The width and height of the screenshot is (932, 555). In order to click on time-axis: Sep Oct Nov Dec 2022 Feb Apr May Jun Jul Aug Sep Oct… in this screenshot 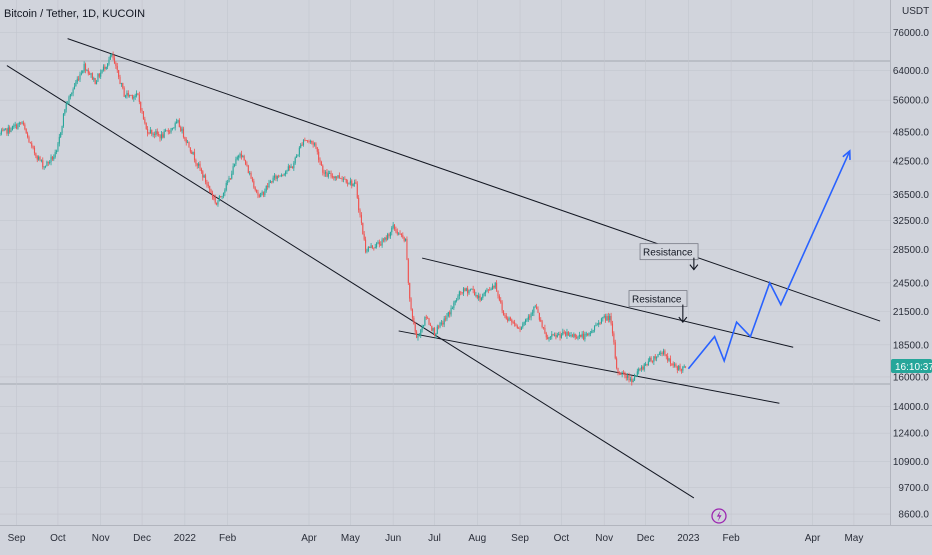, I will do `click(436, 538)`.